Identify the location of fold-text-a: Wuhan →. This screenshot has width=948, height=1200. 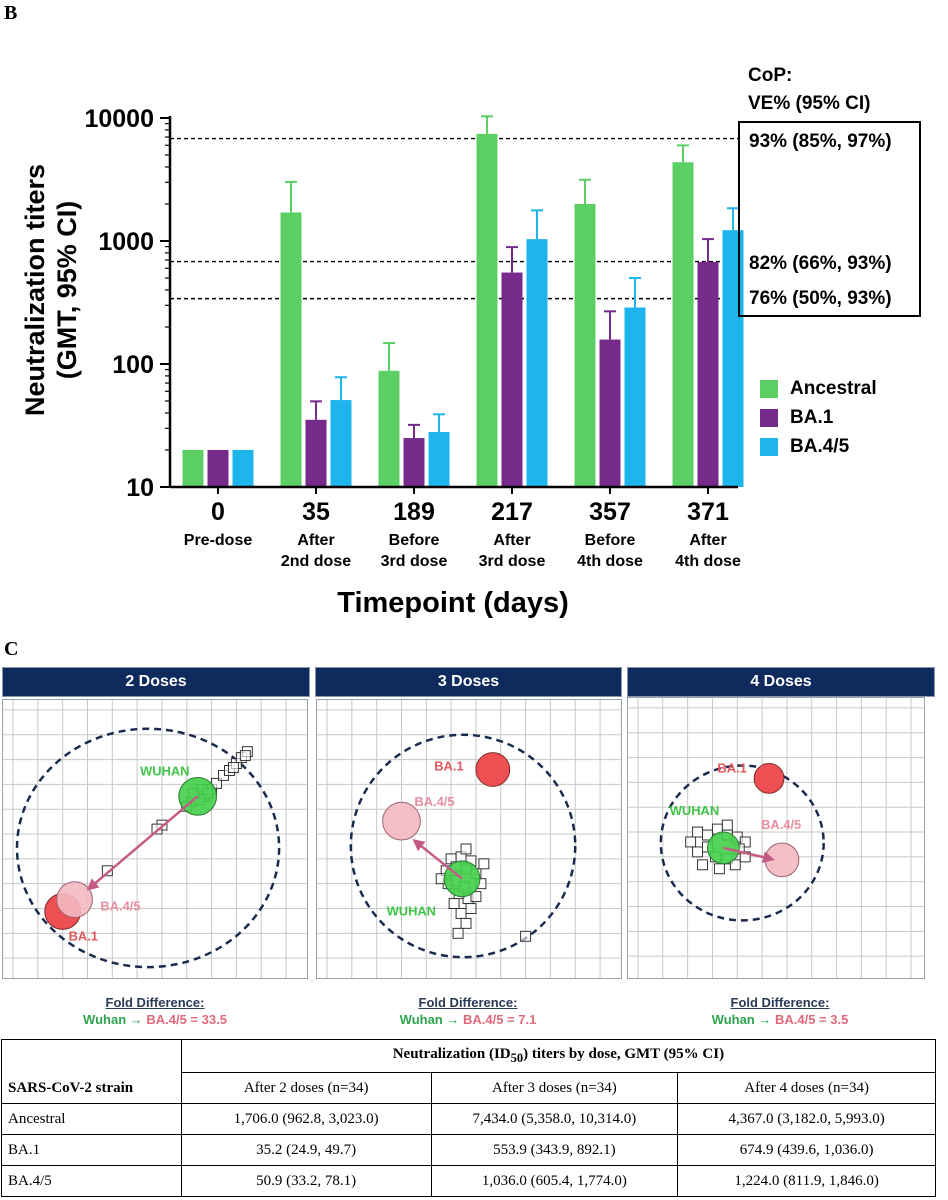
(115, 1019).